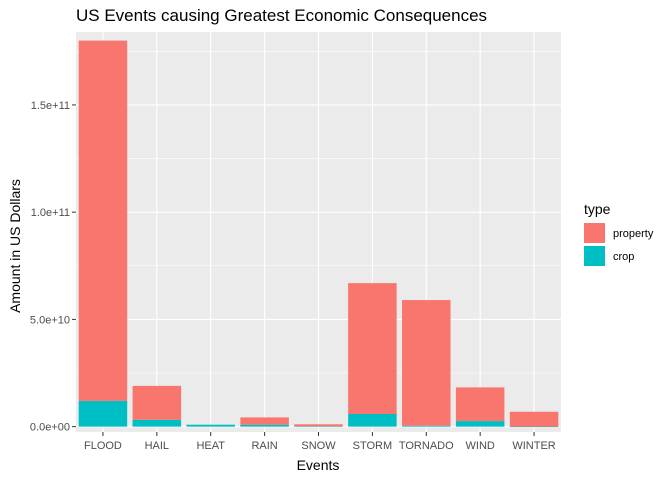  Describe the element at coordinates (597, 209) in the screenshot. I see `legend-title: type` at that location.